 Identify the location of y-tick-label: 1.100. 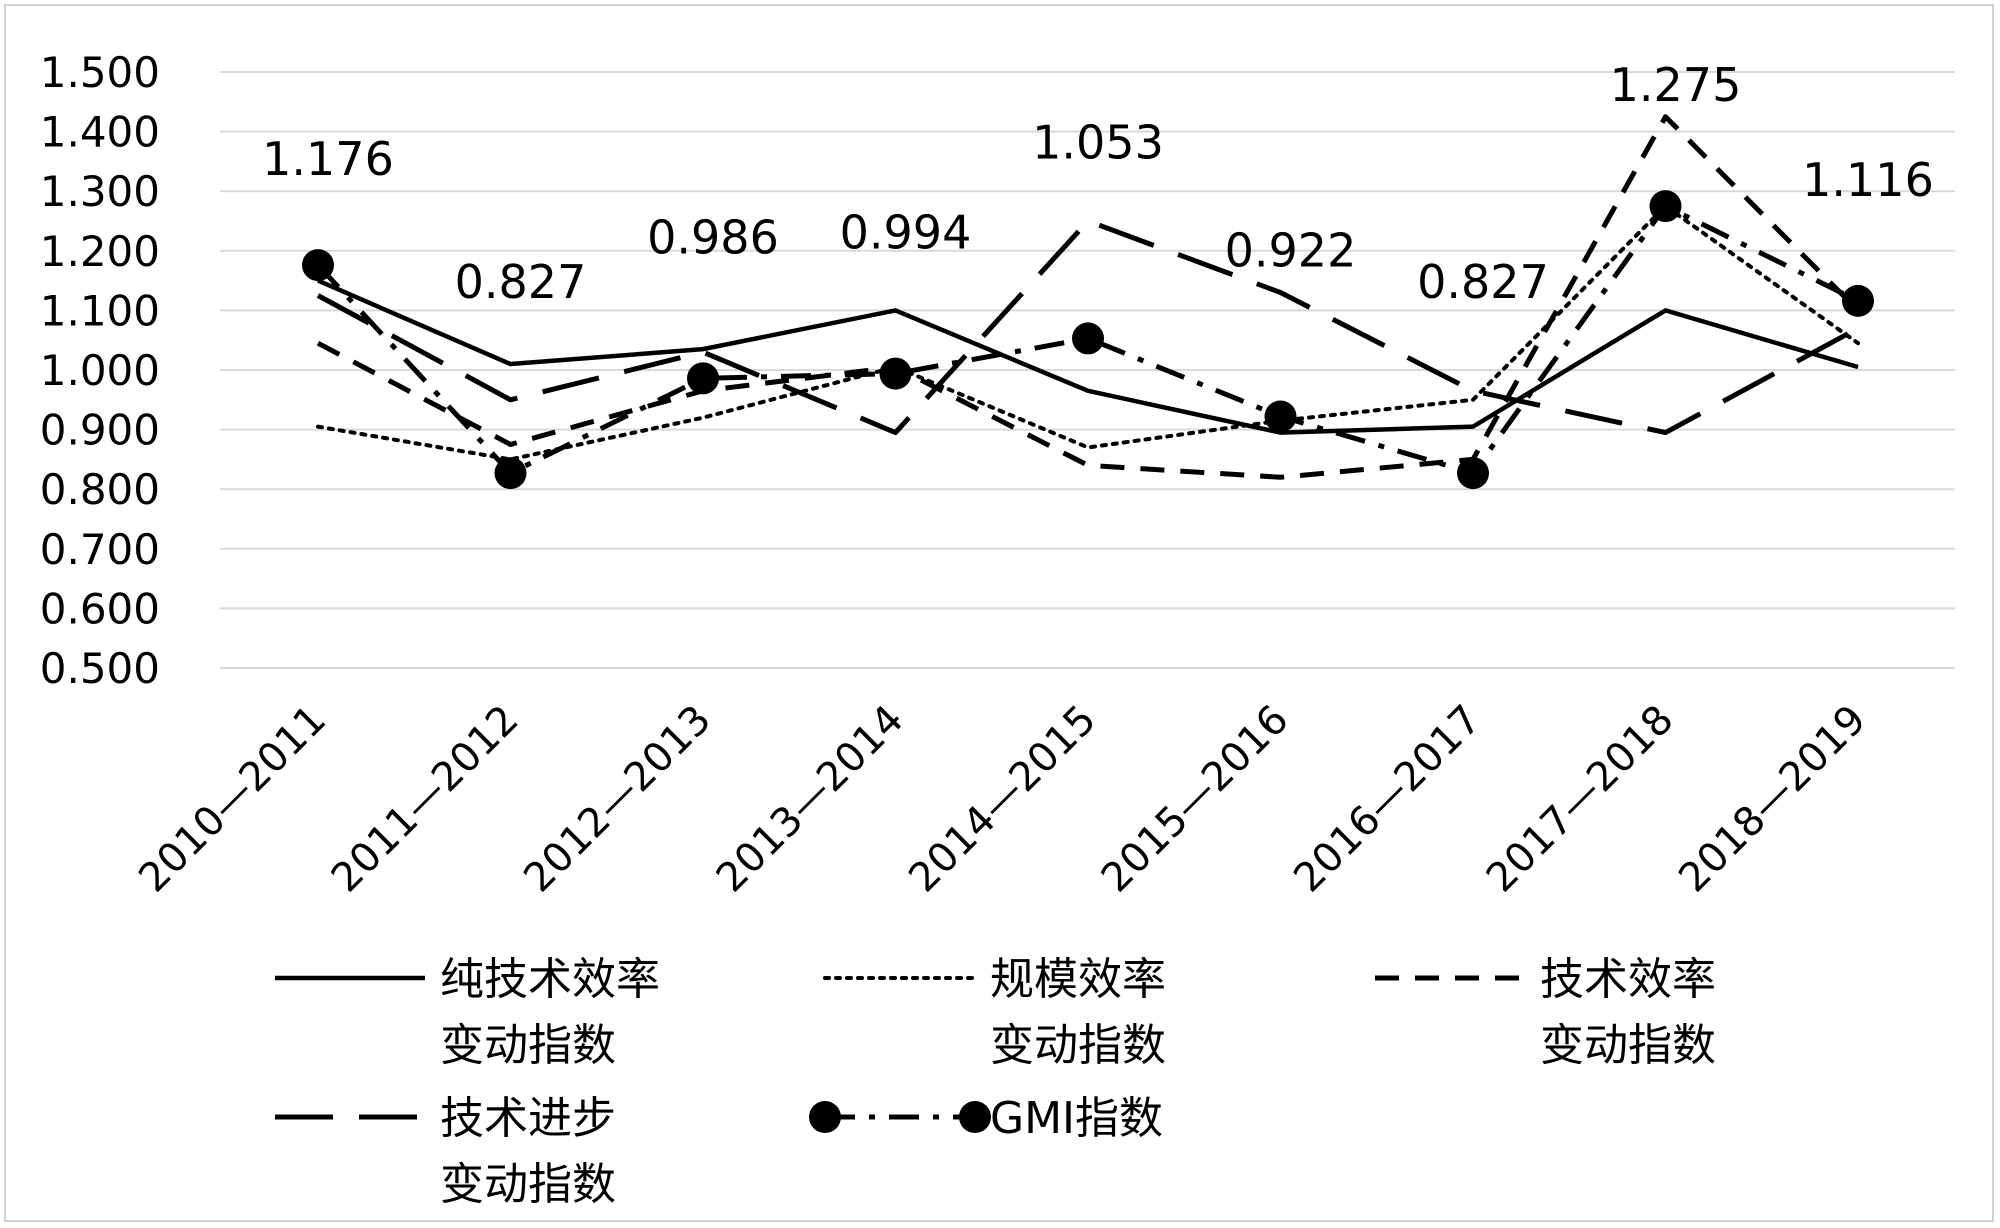
(100, 310).